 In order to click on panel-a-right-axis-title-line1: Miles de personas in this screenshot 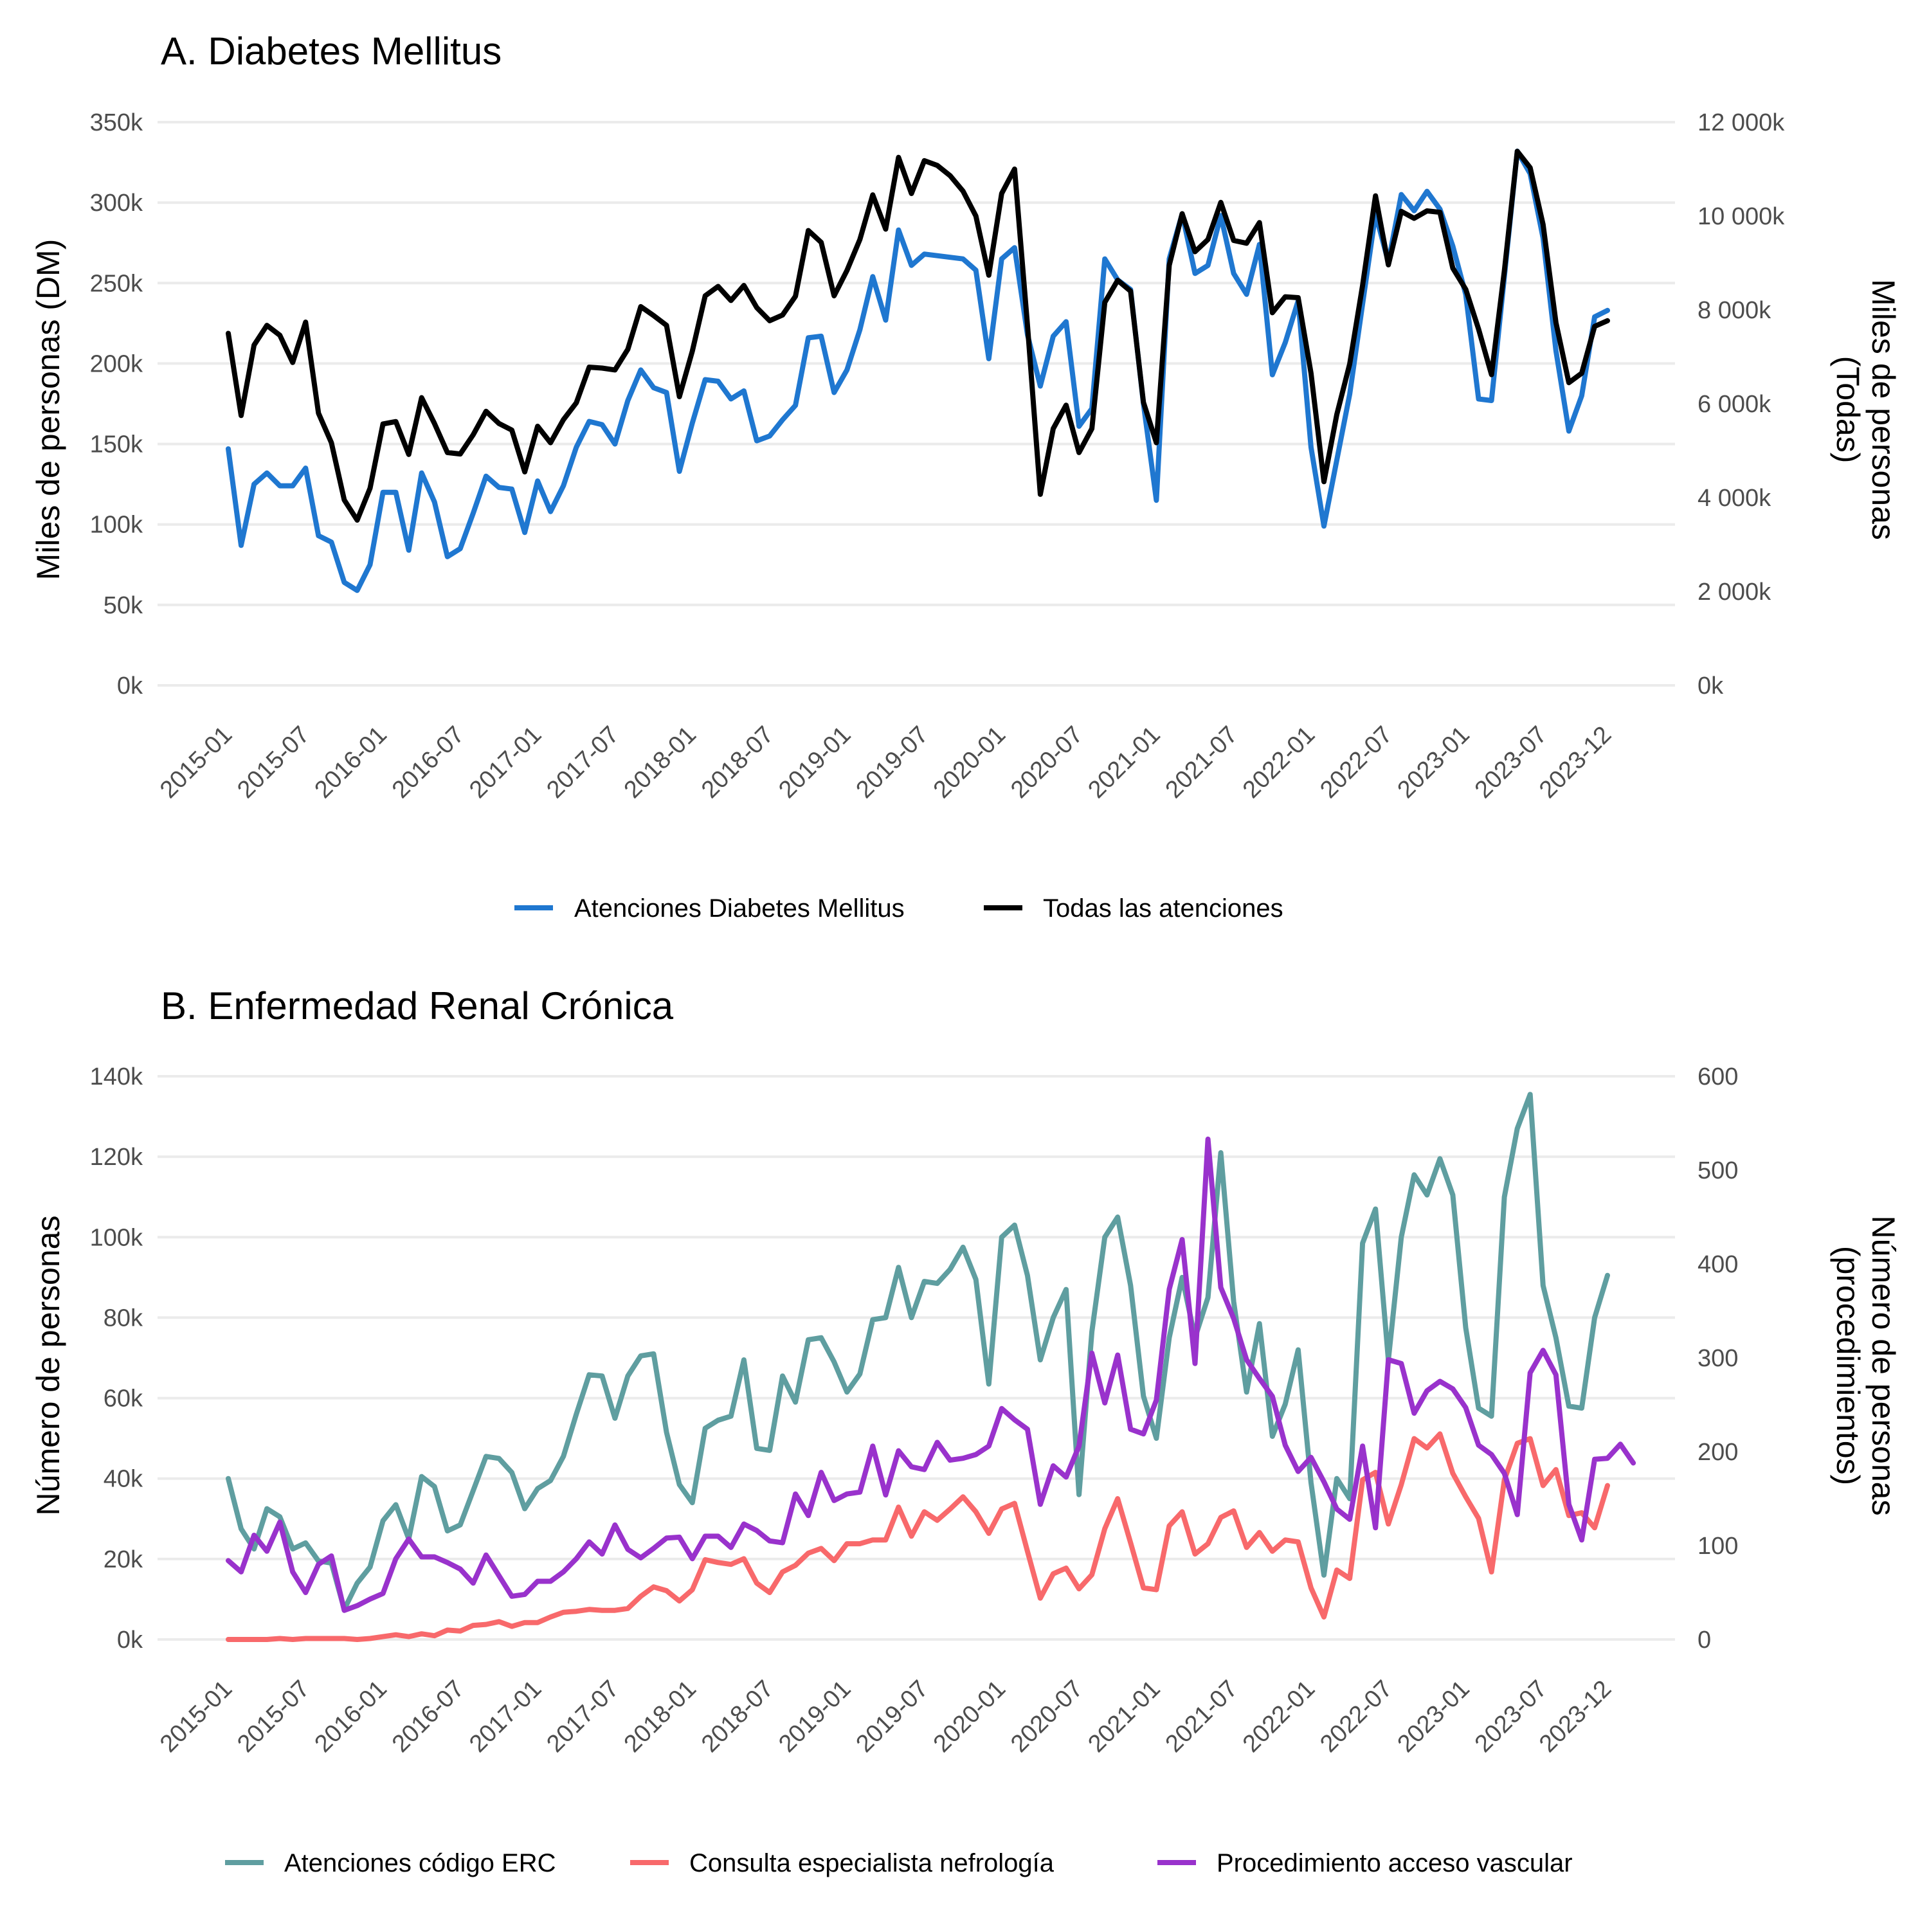, I will do `click(1883, 409)`.